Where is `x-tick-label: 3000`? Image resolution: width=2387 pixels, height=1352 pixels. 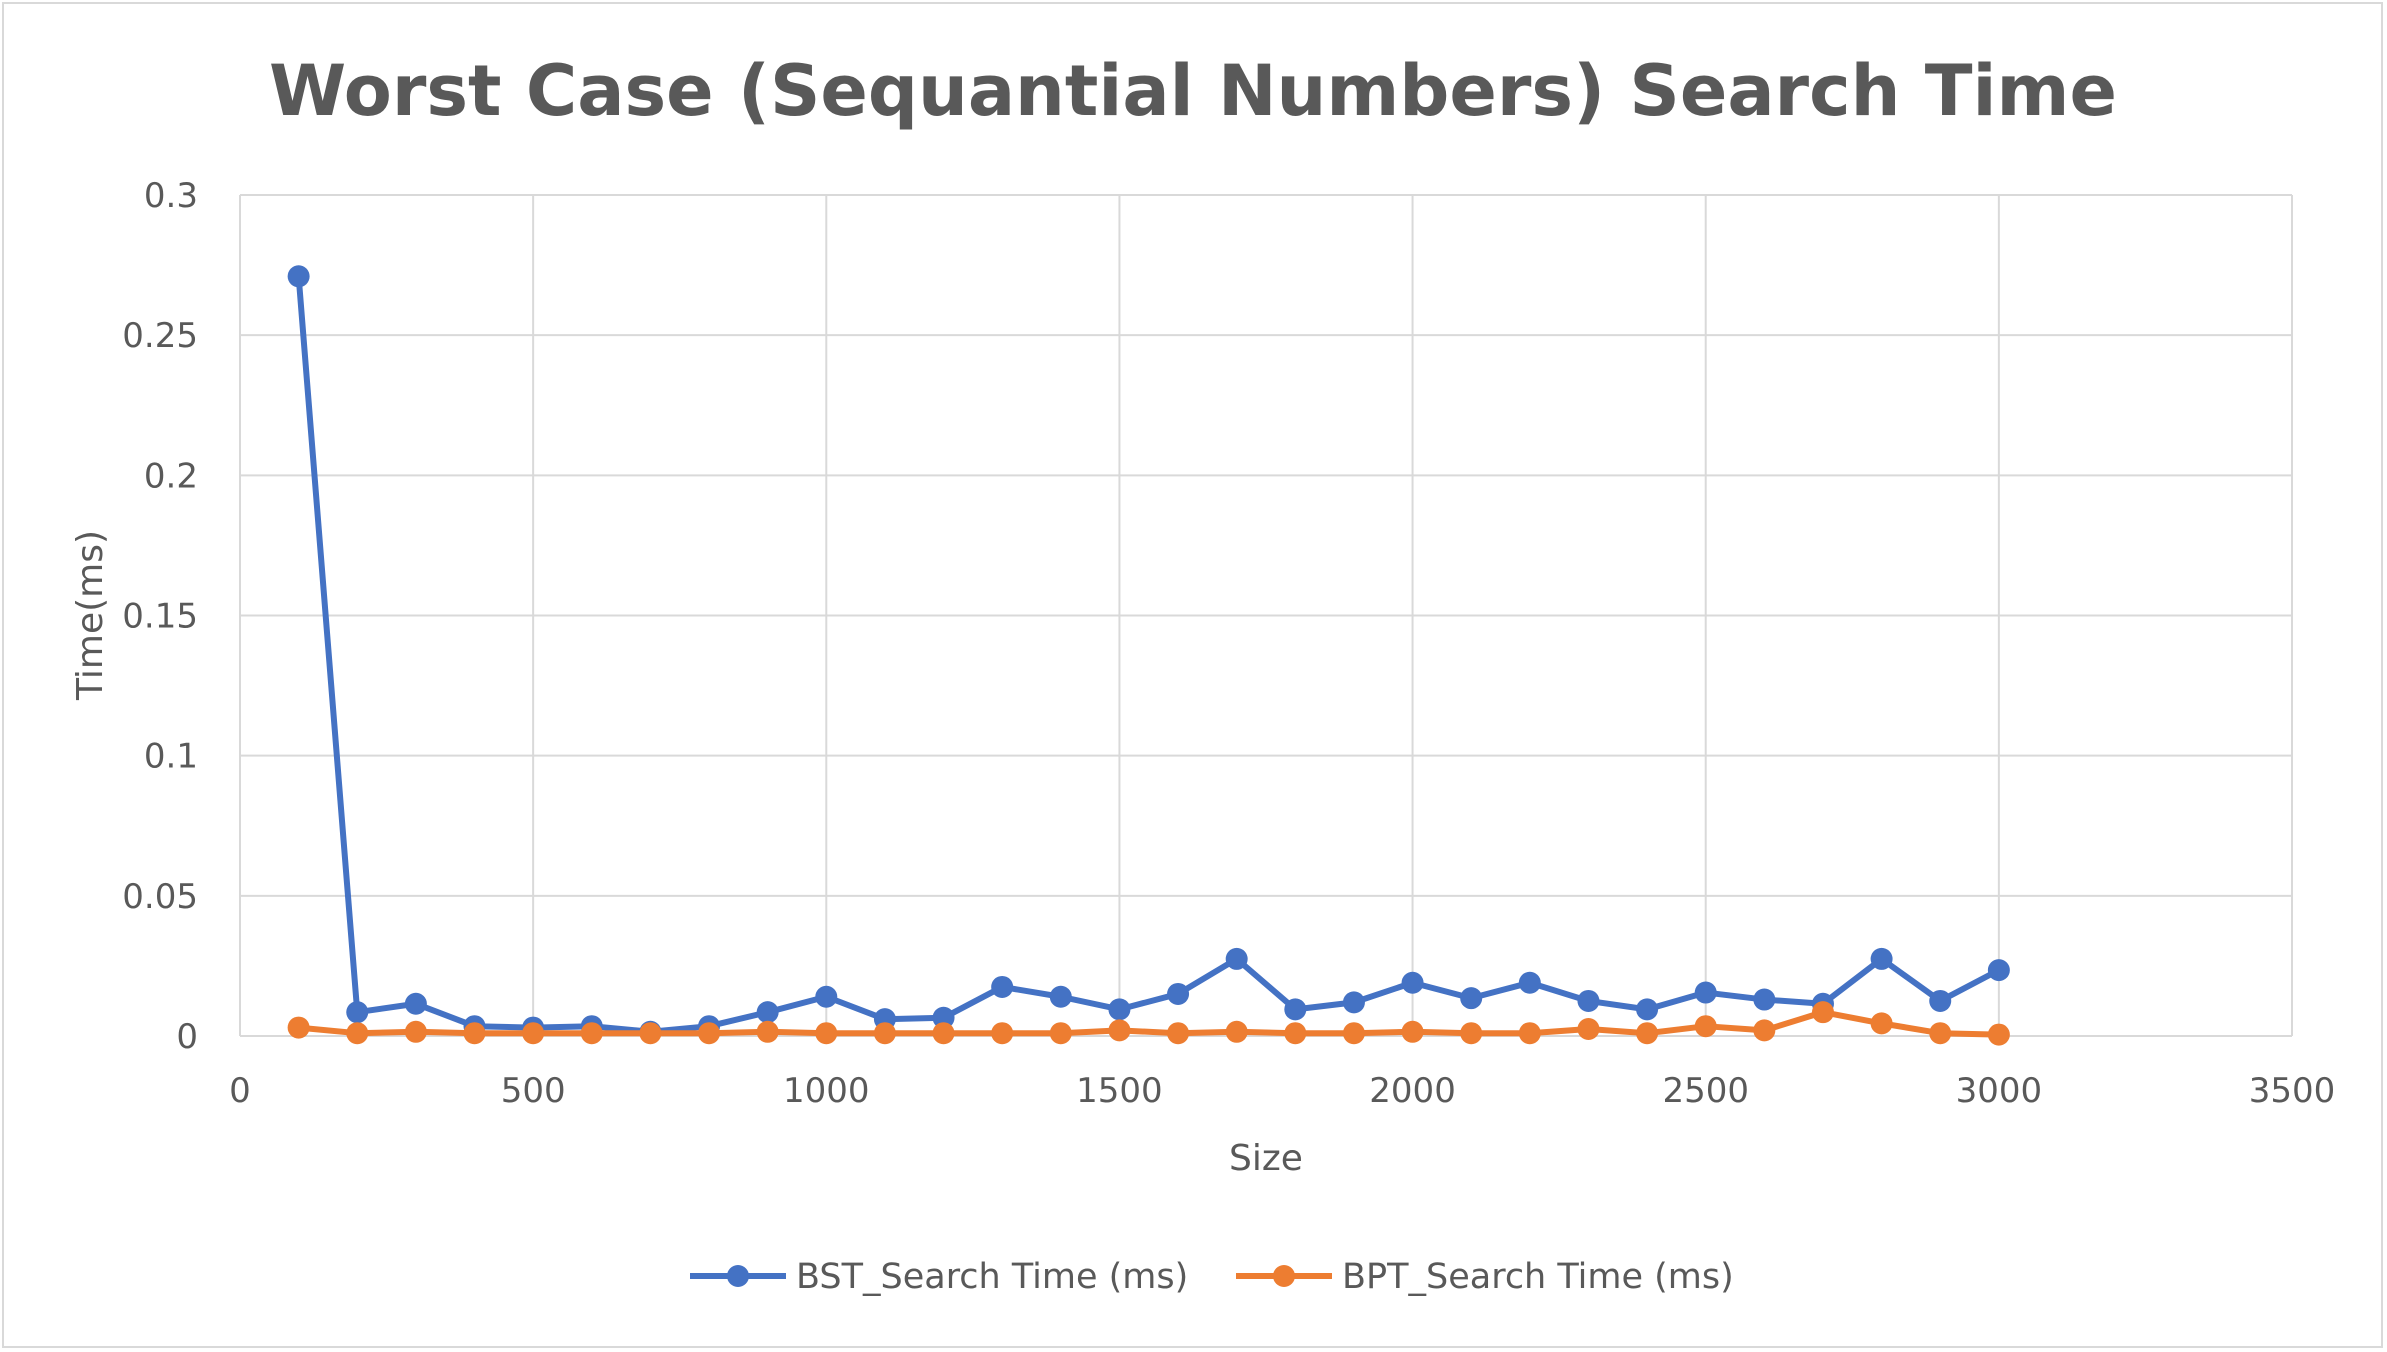
x-tick-label: 3000 is located at coordinates (1999, 1091).